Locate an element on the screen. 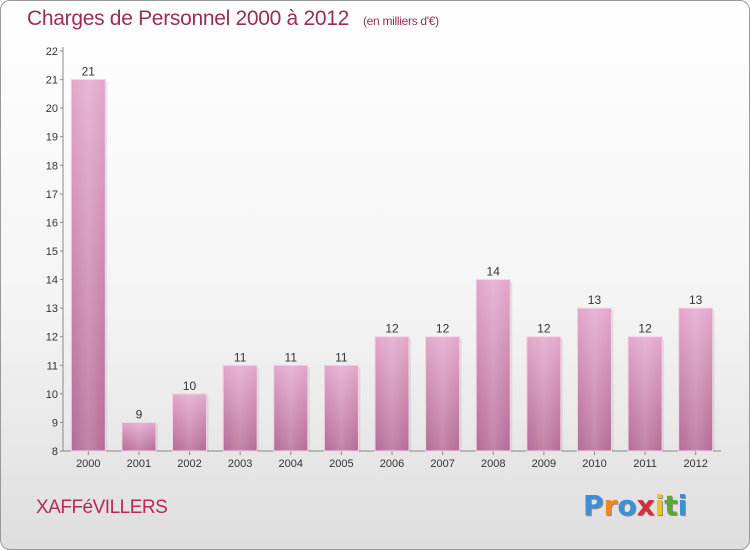 The height and width of the screenshot is (550, 750). x-tick-label: 2006 is located at coordinates (392, 464).